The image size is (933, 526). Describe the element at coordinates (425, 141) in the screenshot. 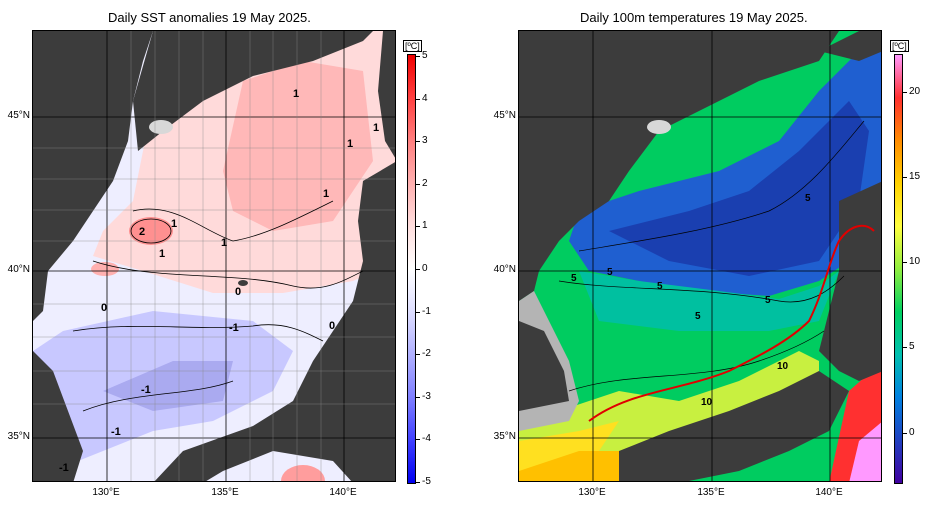

I see `colorbar-tick-label: 3` at that location.